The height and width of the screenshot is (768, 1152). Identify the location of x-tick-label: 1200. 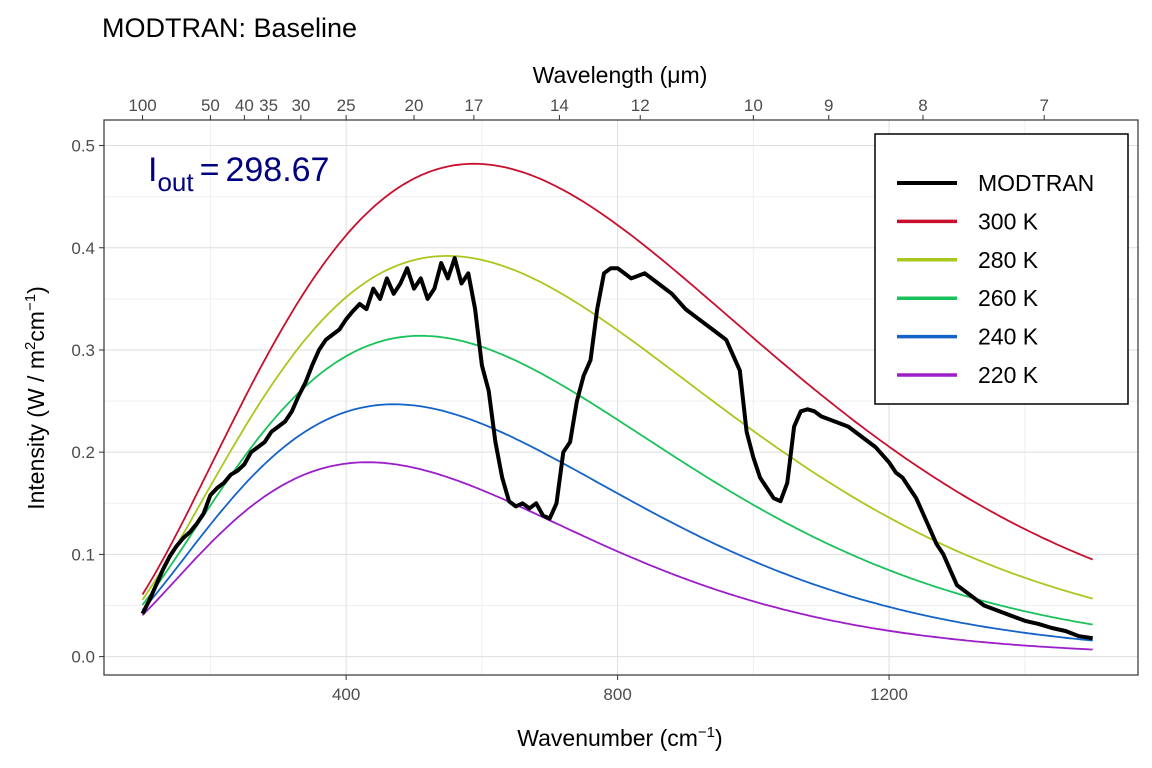
(889, 694).